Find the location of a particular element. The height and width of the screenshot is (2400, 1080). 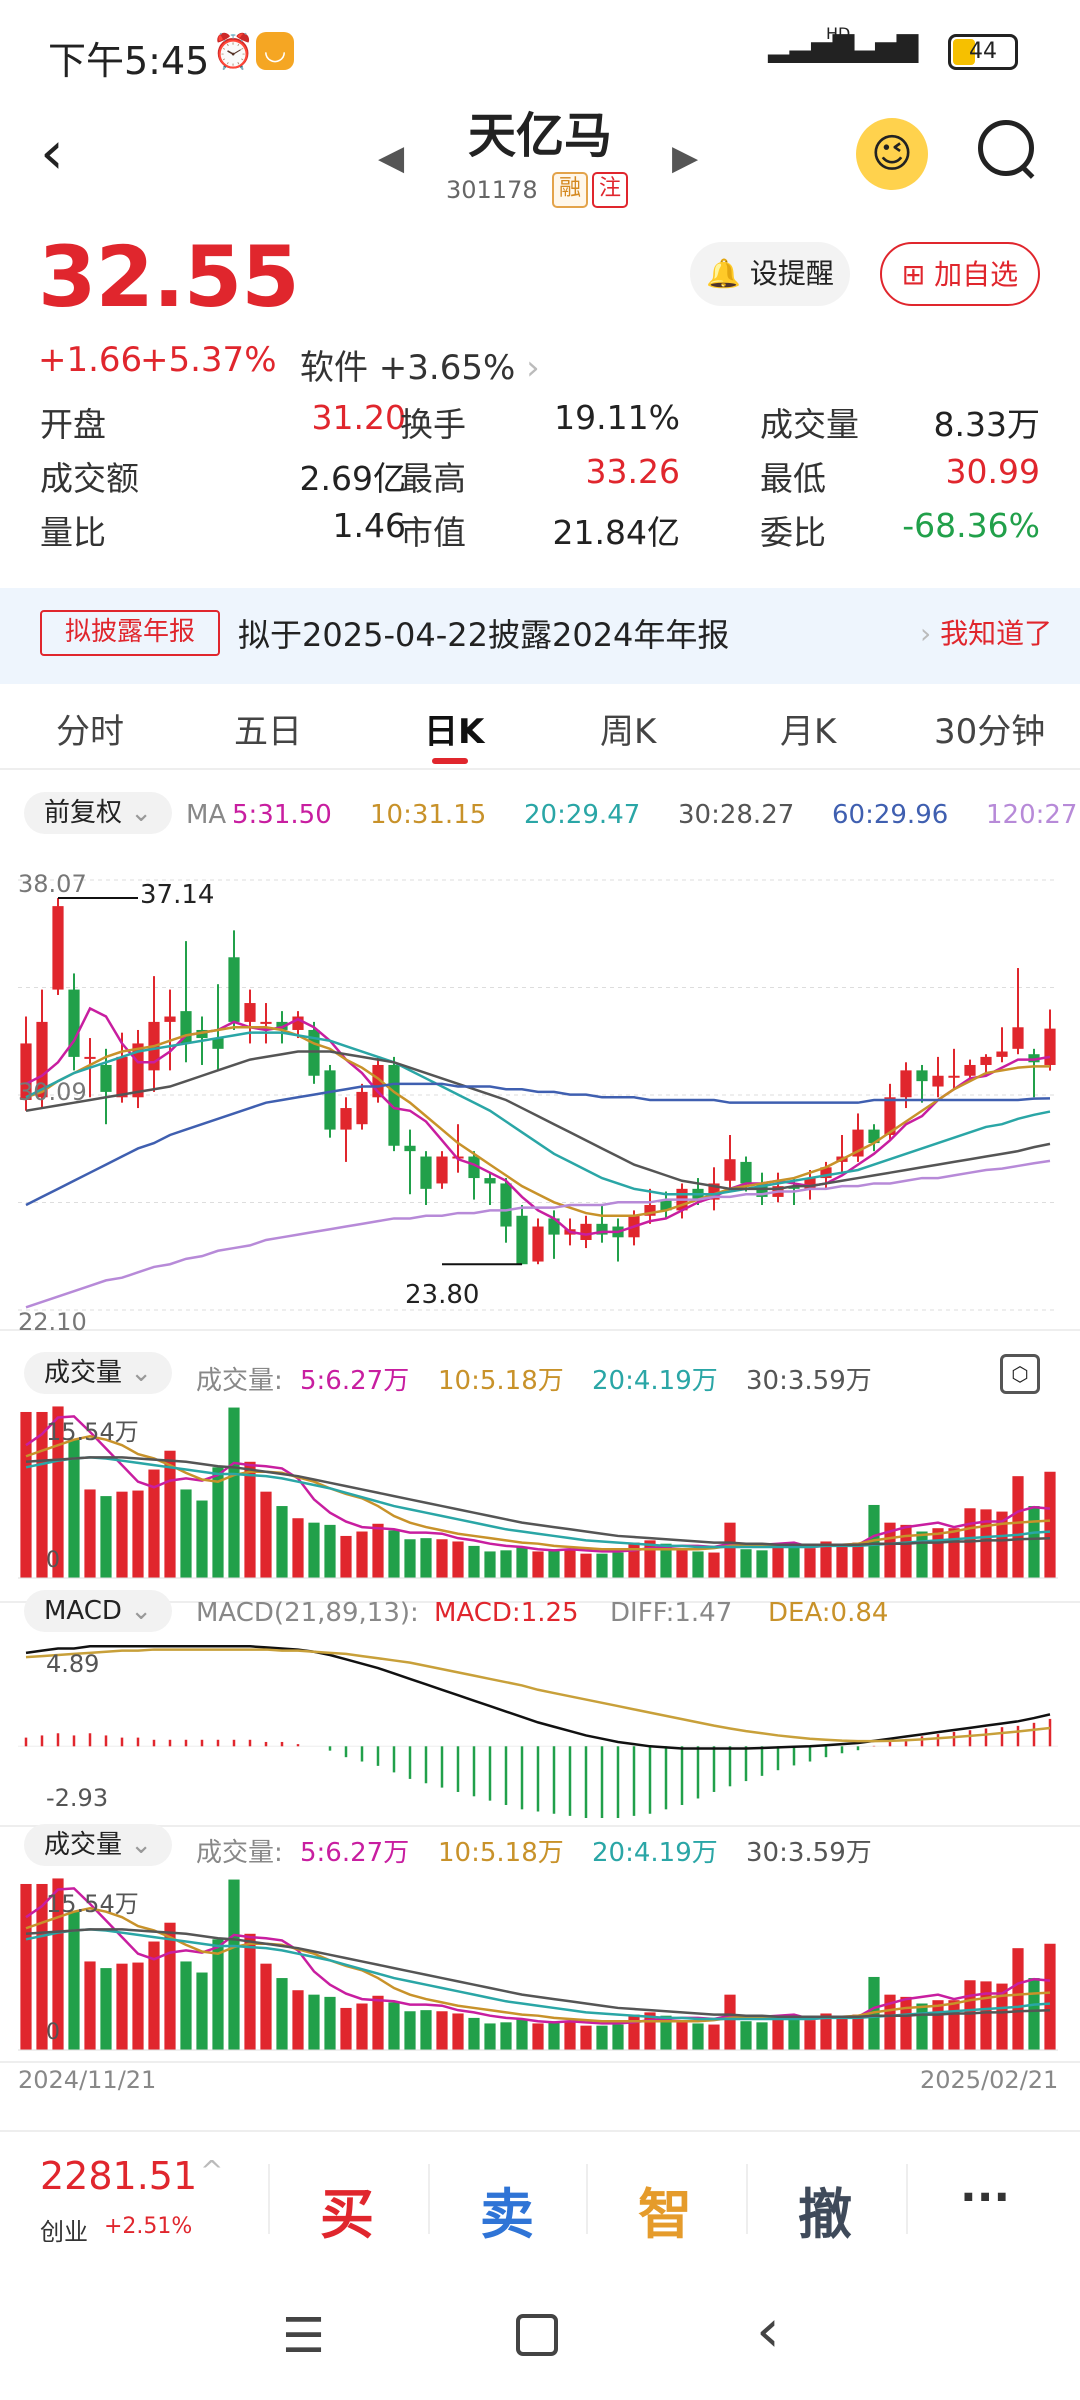

tab-4: 月K is located at coordinates (808, 732).